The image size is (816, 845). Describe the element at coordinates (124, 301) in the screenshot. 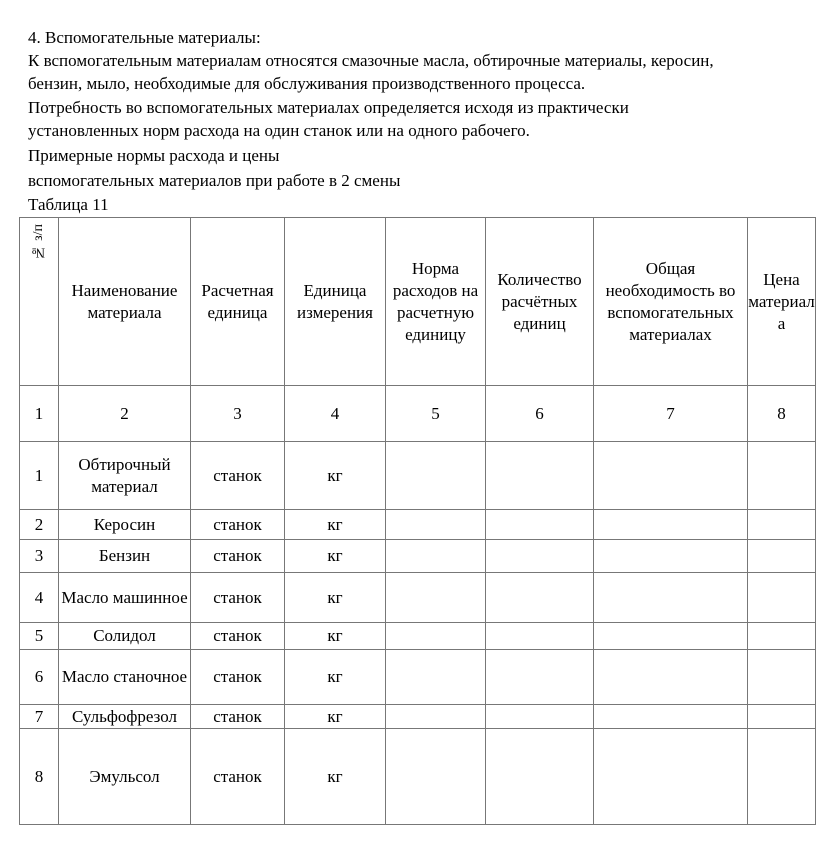

I see `header-cell: Наименование материала` at that location.